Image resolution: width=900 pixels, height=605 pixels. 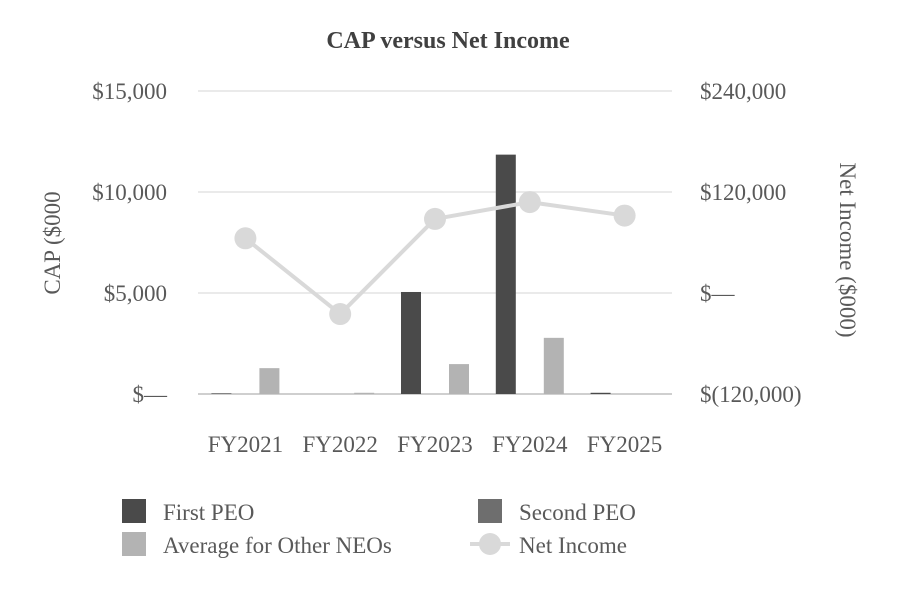 I want to click on legend-swatch-average-for-other-neos, so click(x=134, y=544).